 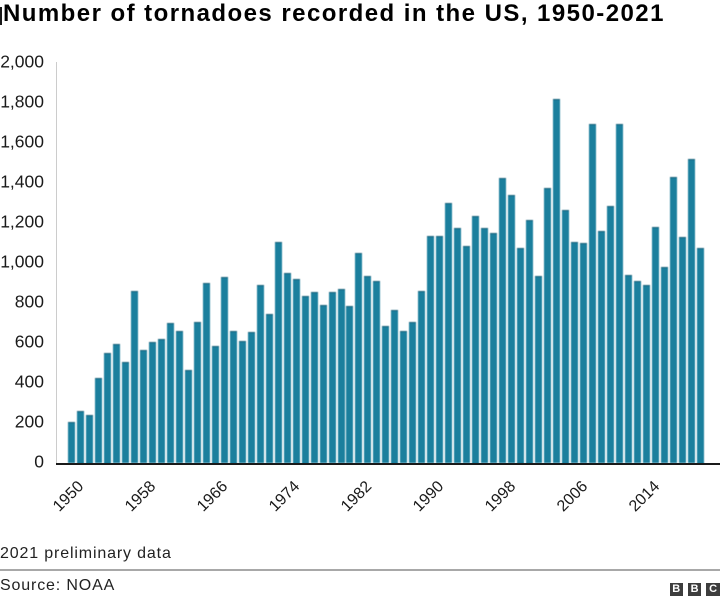 I want to click on bar-1970, so click(x=251, y=397).